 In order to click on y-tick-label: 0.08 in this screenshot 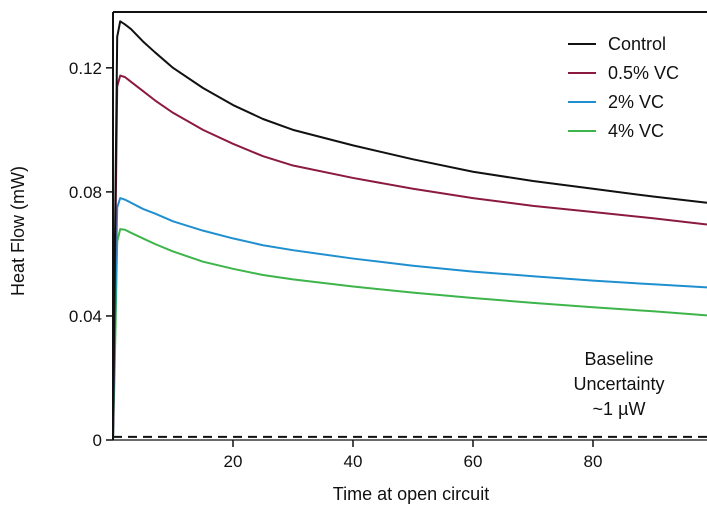, I will do `click(85, 192)`.